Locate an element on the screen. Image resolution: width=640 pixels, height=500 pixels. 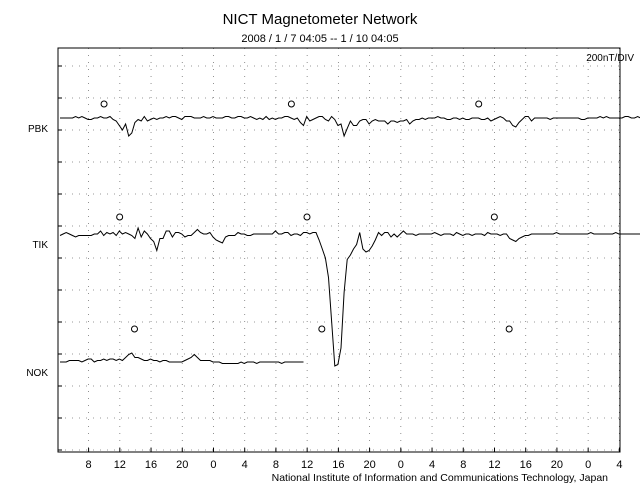
station-label-tik: TIK is located at coordinates (40, 245).